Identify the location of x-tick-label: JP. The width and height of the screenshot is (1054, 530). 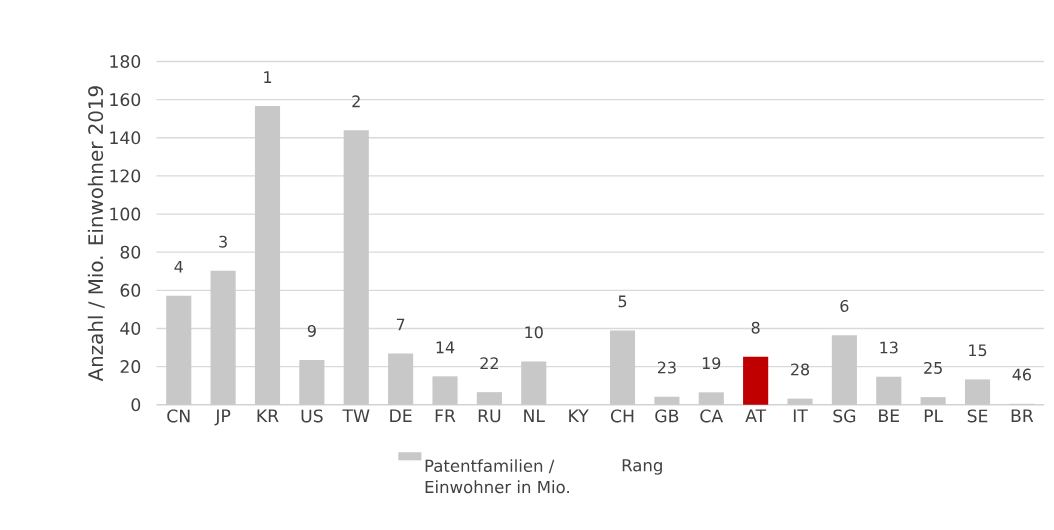
(222, 417).